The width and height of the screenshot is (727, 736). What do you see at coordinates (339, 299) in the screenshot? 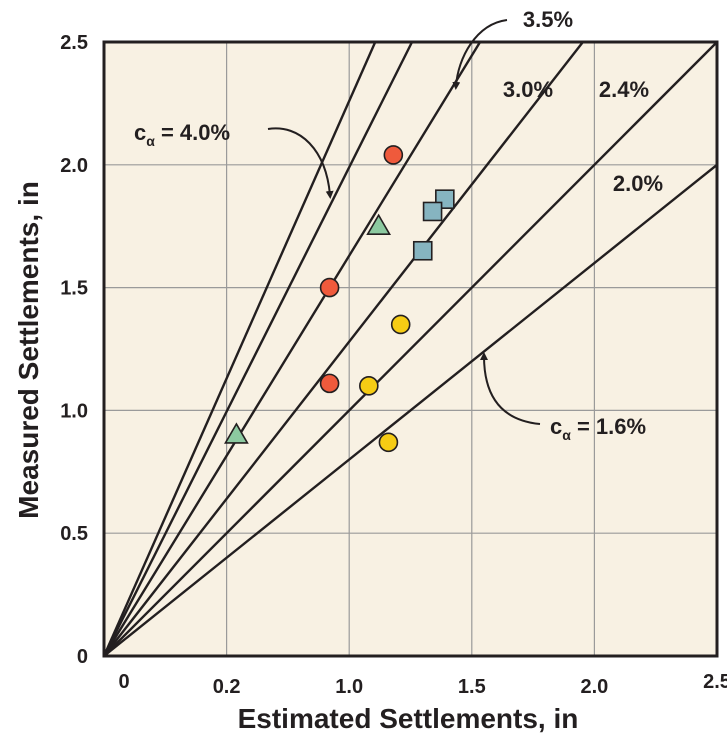
I see `data-points` at bounding box center [339, 299].